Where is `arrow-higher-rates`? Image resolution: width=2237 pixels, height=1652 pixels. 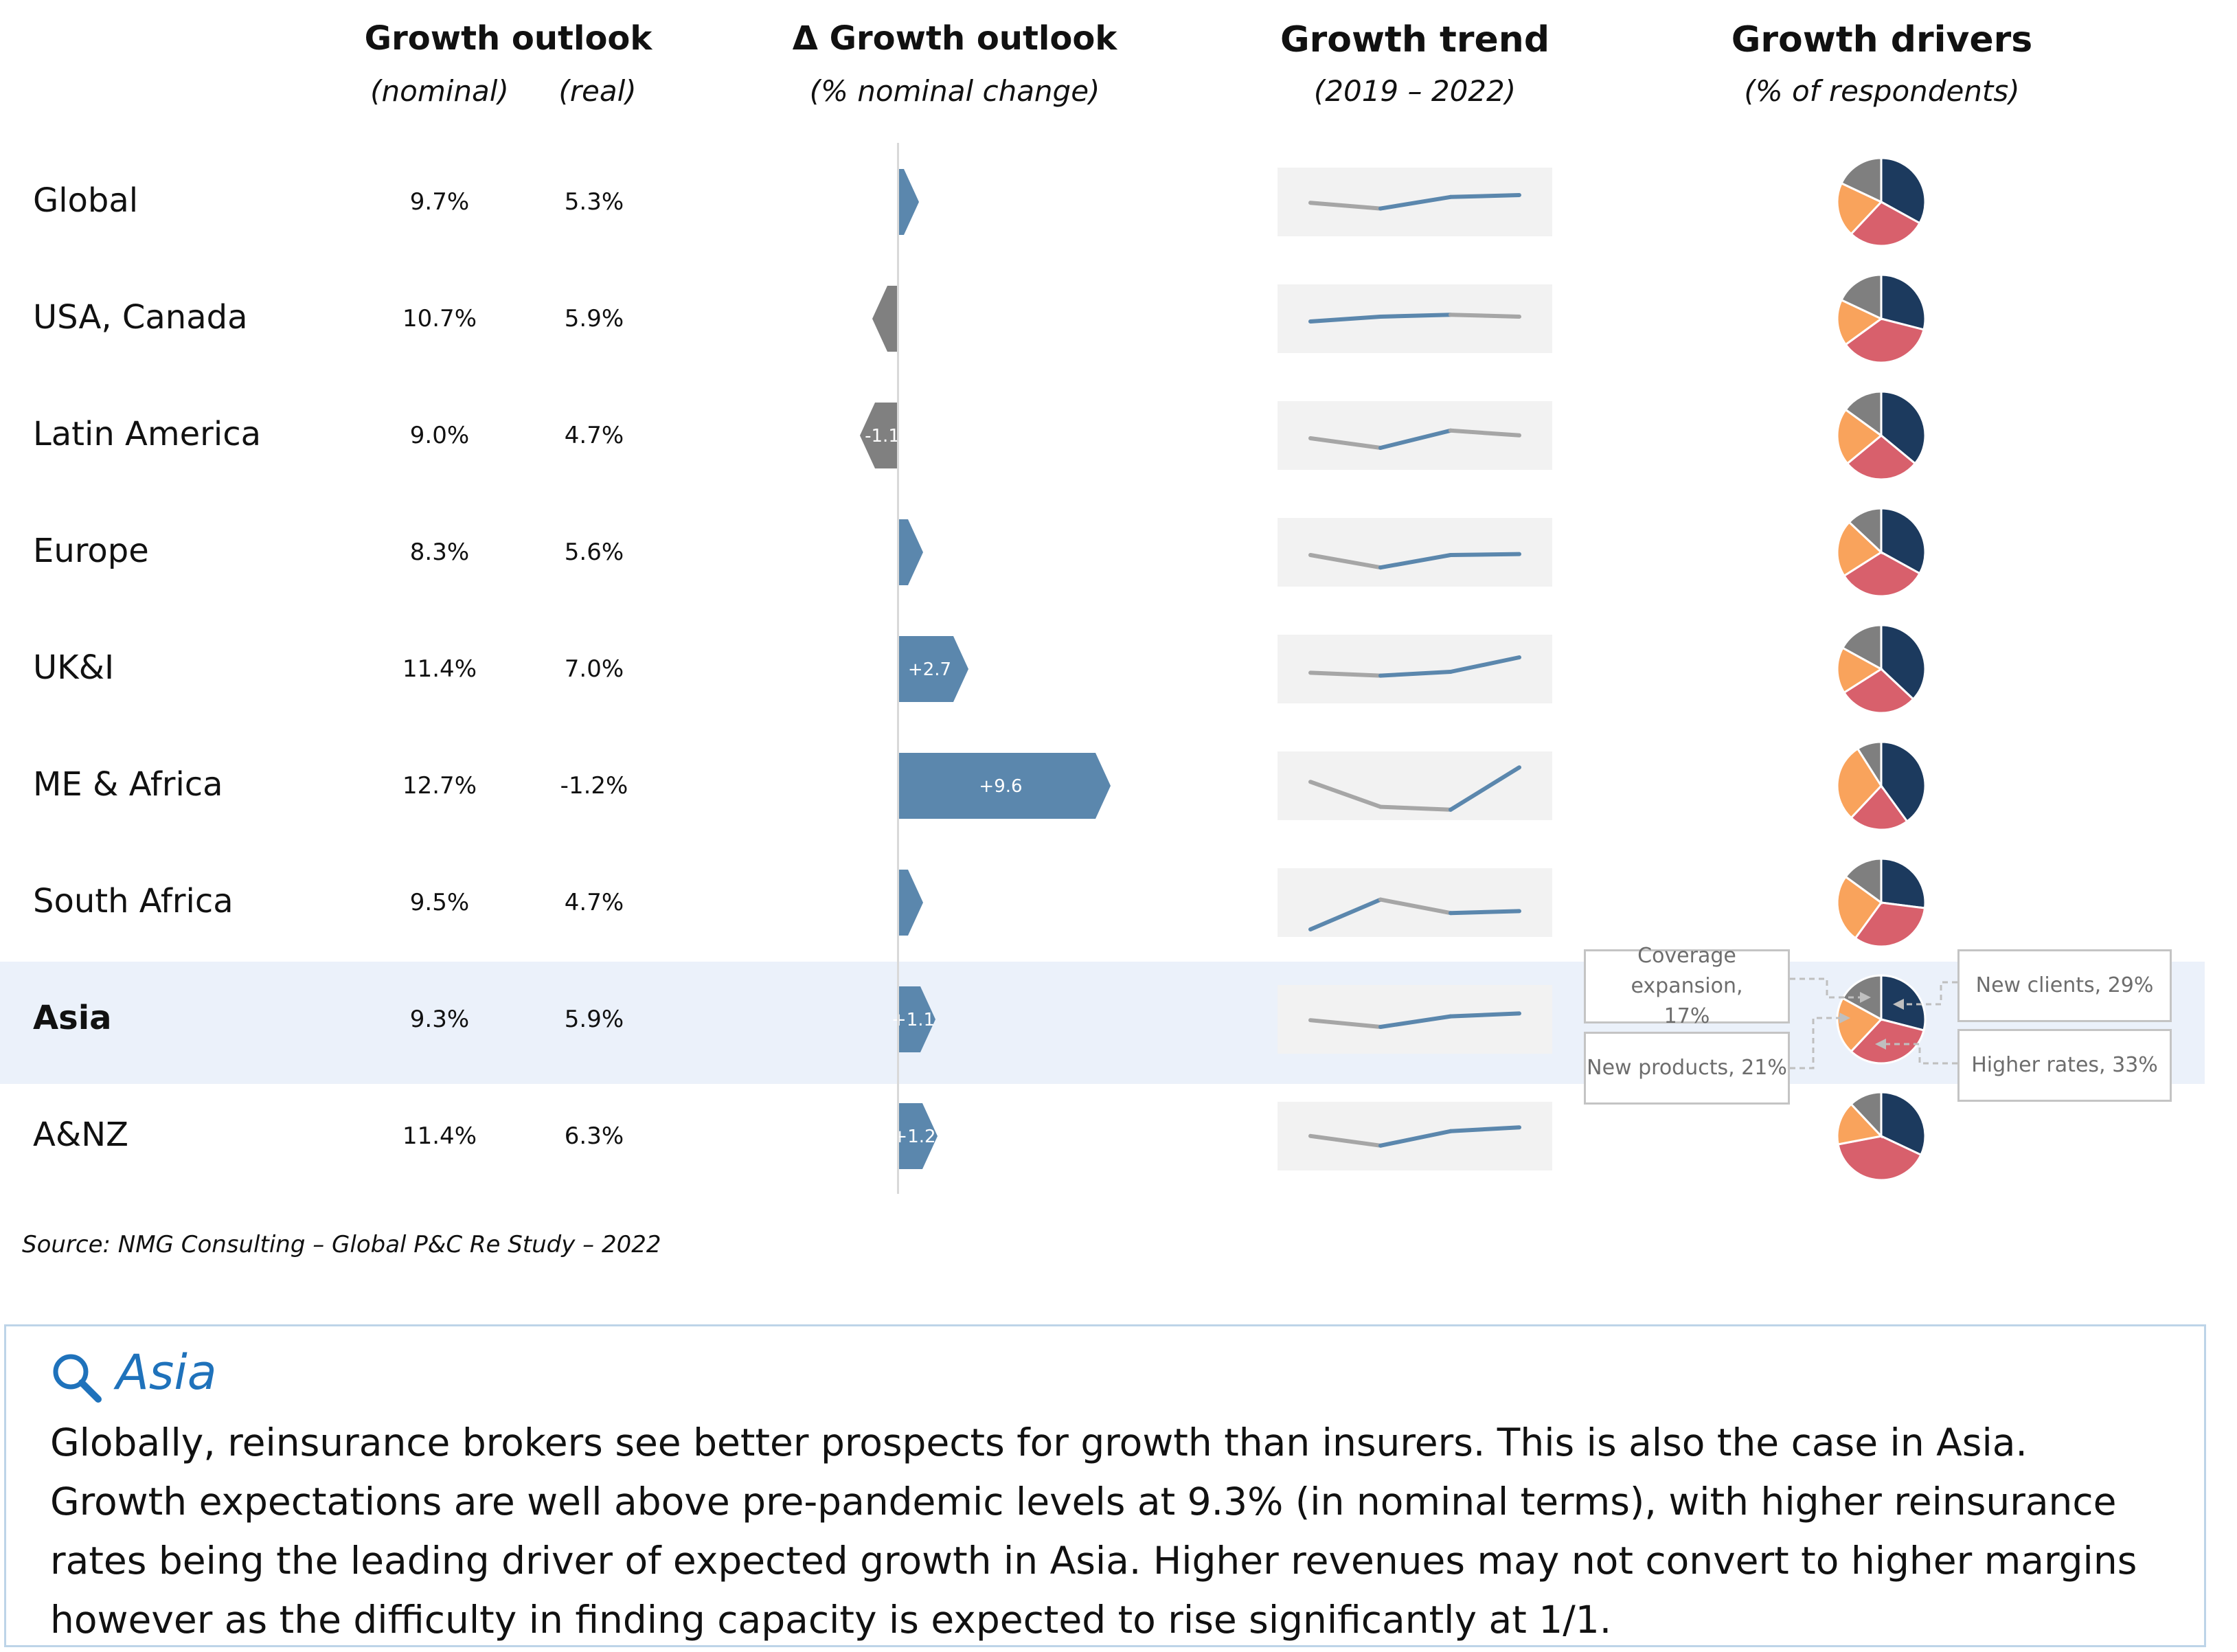 arrow-higher-rates is located at coordinates (1881, 1044).